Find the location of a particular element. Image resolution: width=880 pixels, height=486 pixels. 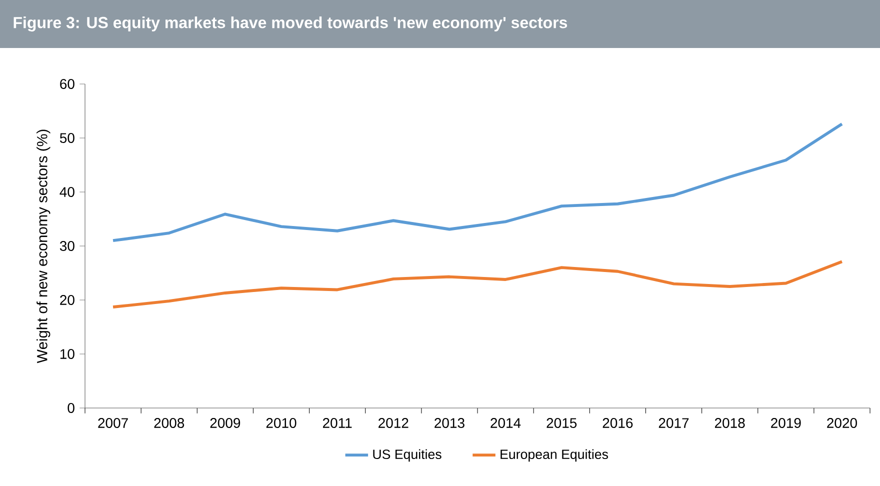

x-tick-label: 2017 is located at coordinates (673, 423).